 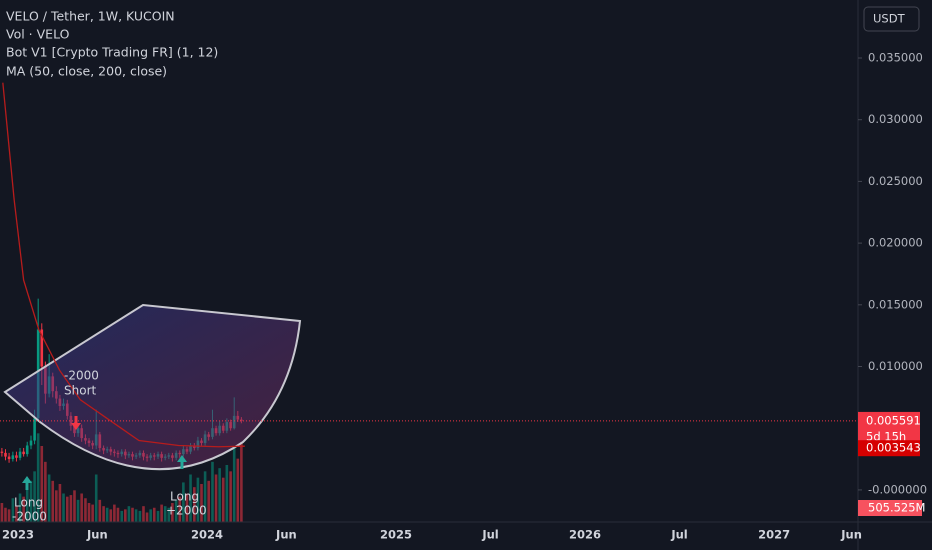 What do you see at coordinates (895, 243) in the screenshot?
I see `y-tick-label: 0.020000` at bounding box center [895, 243].